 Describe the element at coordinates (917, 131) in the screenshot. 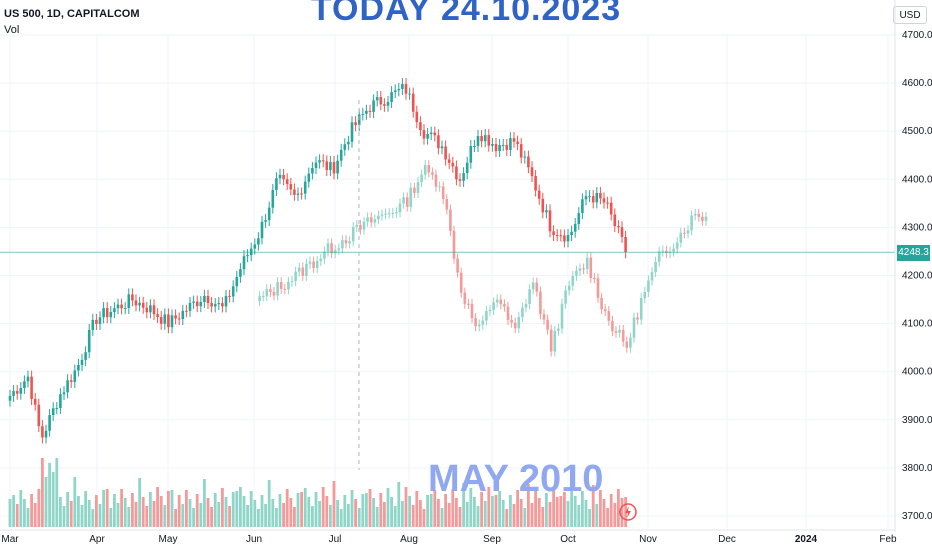

I see `y-tick-label: 4500.0` at that location.